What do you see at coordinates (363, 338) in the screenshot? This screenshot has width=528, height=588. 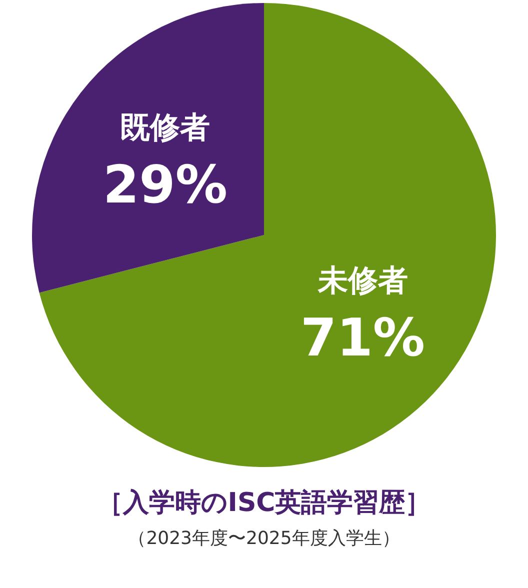 I see `data-label: 71%` at bounding box center [363, 338].